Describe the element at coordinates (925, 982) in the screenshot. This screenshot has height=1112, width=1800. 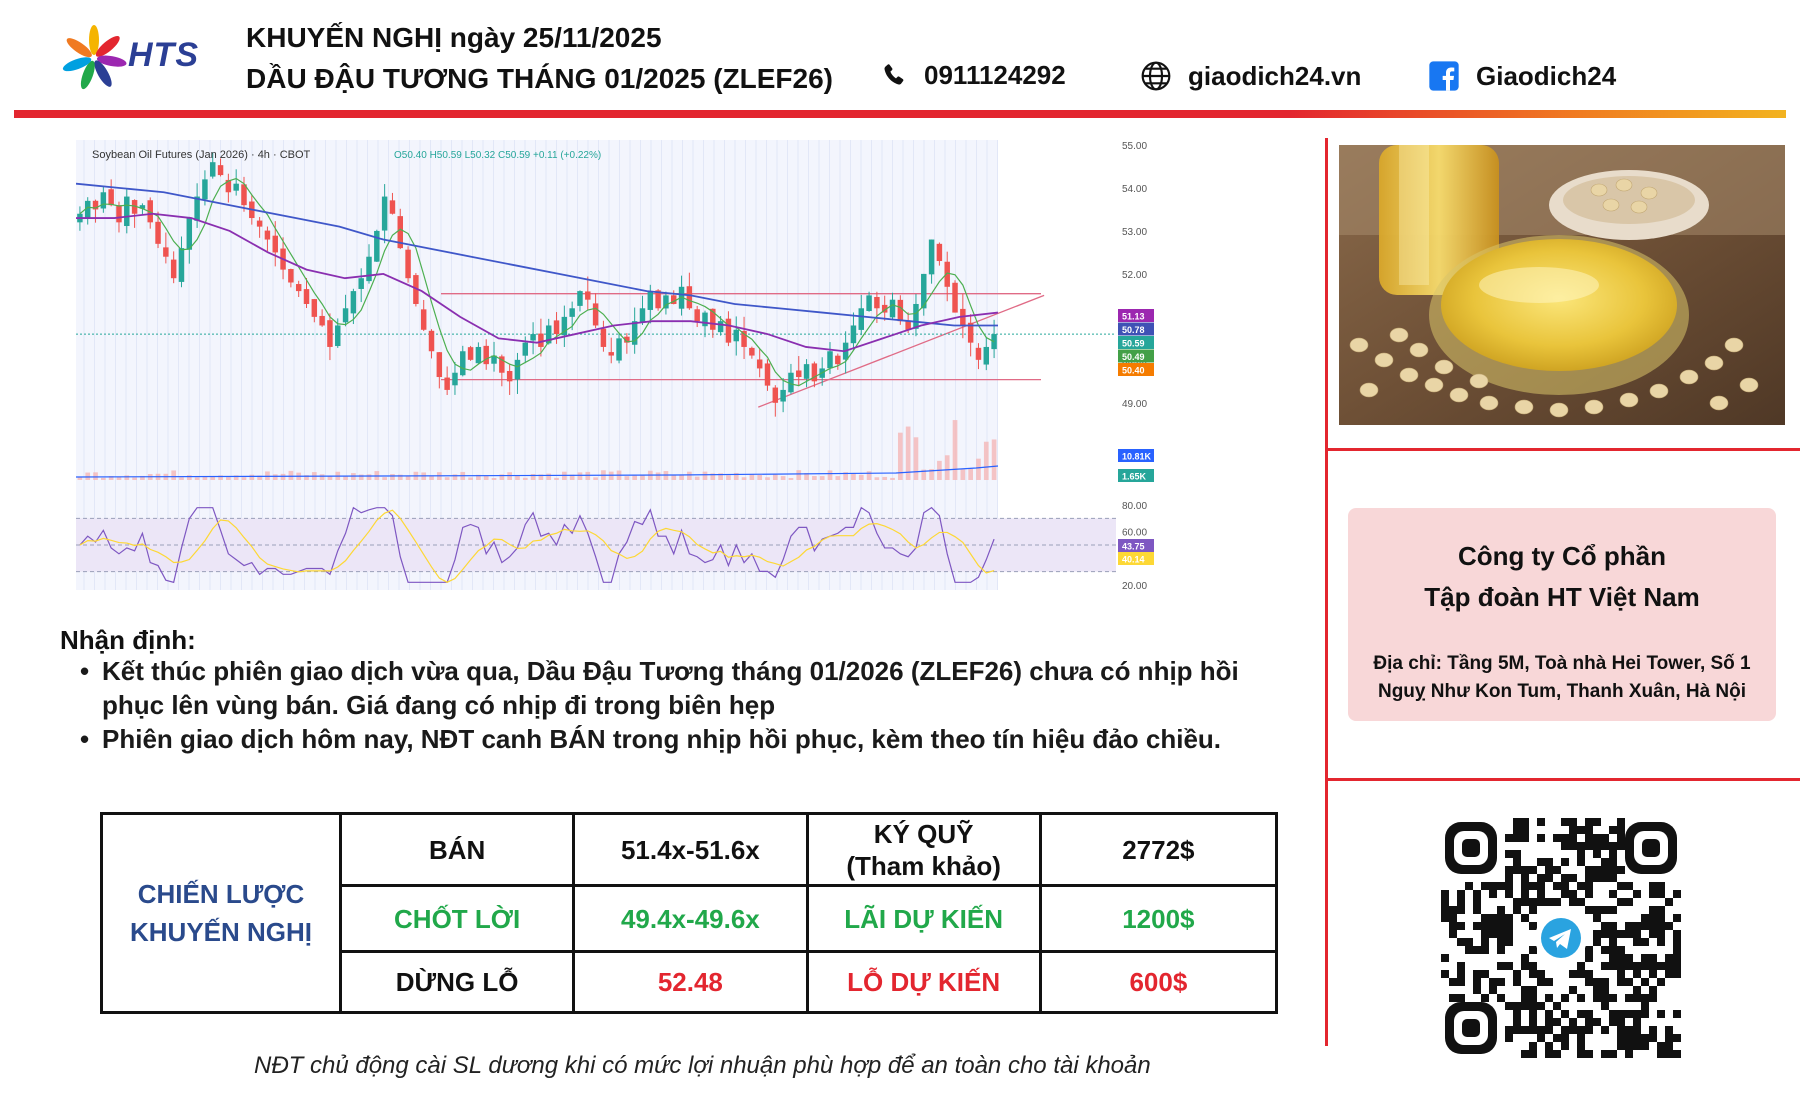
I see `expected-loss-label: LỖ DỰ KIẾN` at that location.